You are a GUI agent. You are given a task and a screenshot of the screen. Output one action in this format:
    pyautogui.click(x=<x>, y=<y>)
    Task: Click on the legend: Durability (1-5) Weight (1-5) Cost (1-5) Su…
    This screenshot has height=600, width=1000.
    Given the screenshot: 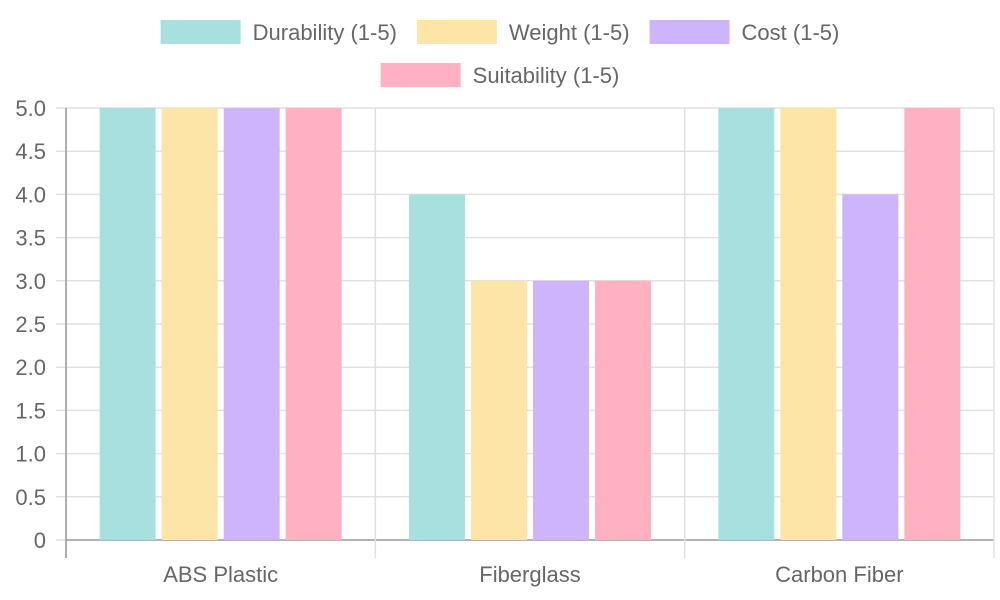 What is the action you would take?
    pyautogui.click(x=500, y=54)
    